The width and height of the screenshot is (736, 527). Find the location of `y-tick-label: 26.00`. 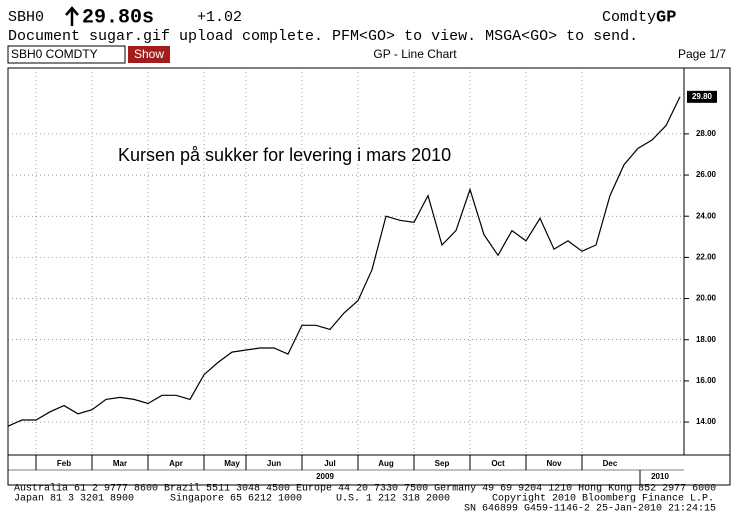

y-tick-label: 26.00 is located at coordinates (706, 174).